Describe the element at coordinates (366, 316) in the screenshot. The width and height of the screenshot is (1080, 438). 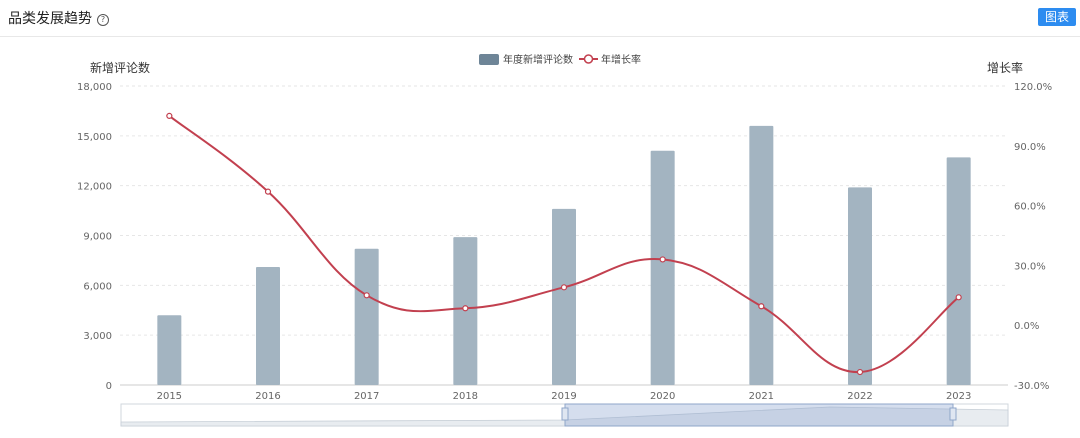
I see `bar-2017` at that location.